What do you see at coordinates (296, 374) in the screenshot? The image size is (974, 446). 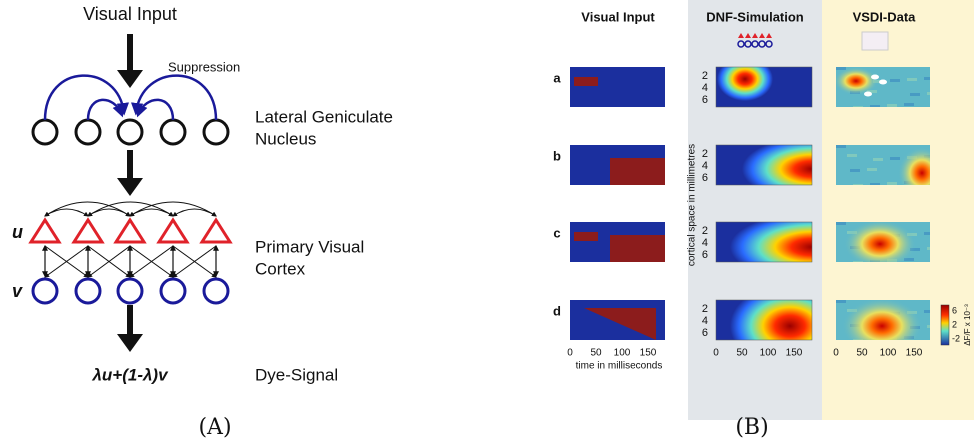 I see `output-label: Dye-Signal` at bounding box center [296, 374].